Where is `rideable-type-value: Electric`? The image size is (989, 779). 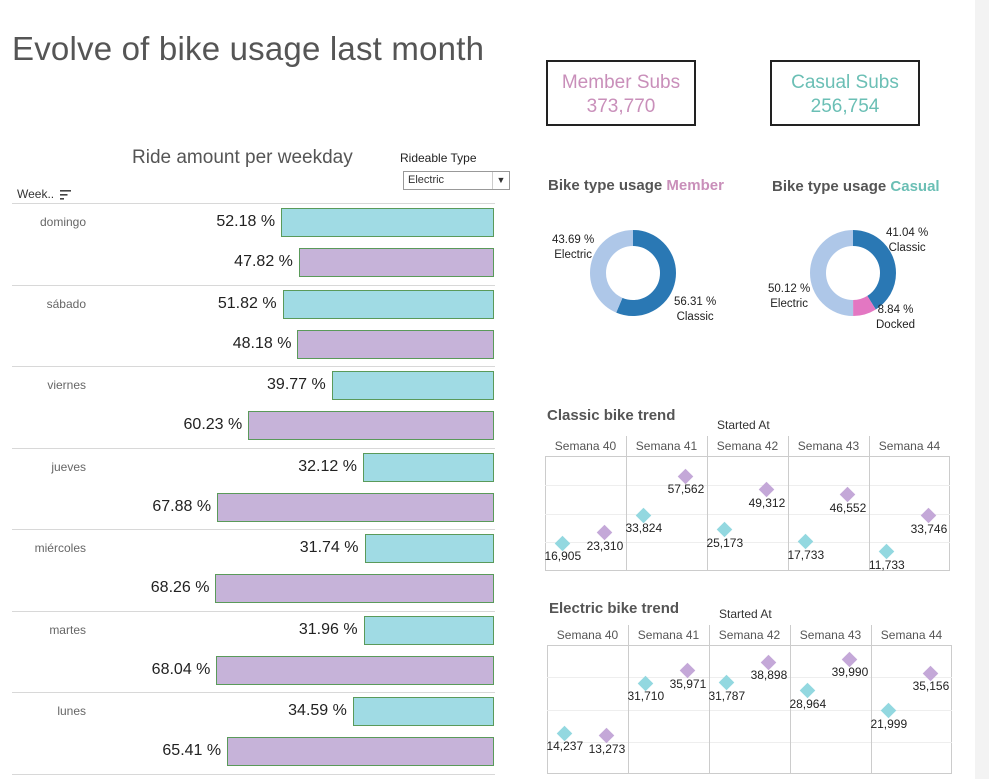
rideable-type-value: Electric is located at coordinates (426, 180).